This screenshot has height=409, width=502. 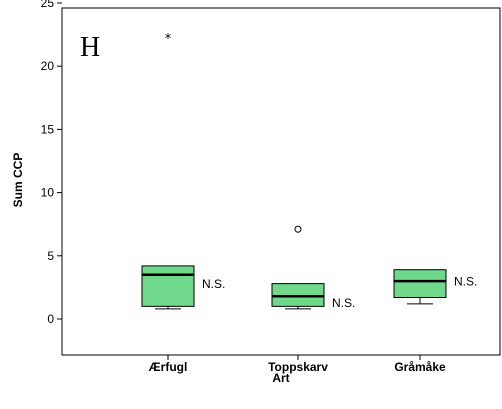 What do you see at coordinates (298, 367) in the screenshot?
I see `x-tick-label: Toppskarv` at bounding box center [298, 367].